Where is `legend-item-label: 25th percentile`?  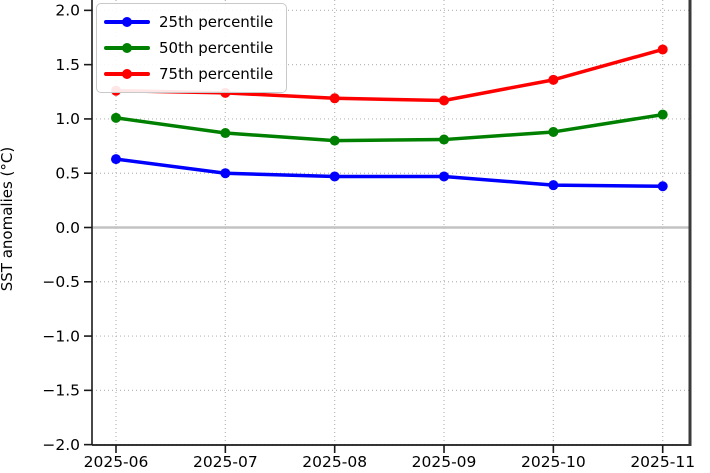 legend-item-label: 25th percentile is located at coordinates (216, 22).